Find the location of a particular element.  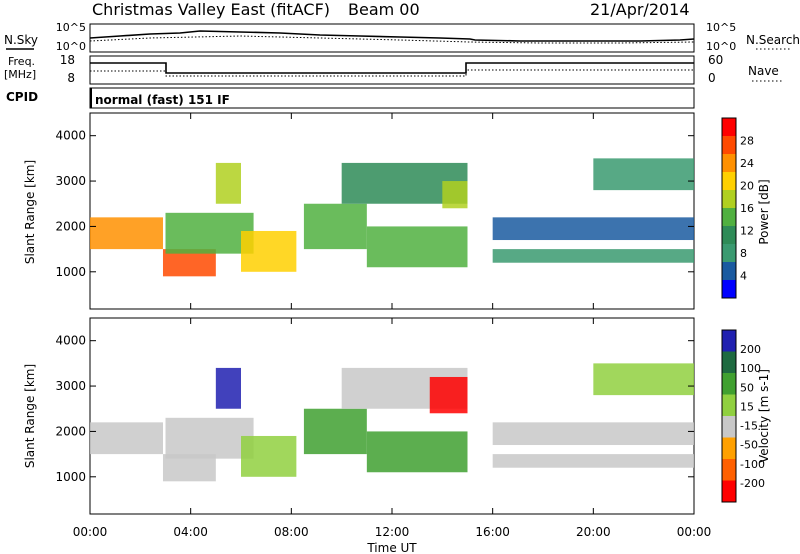

colorbar-tick-label: -200 is located at coordinates (752, 483).